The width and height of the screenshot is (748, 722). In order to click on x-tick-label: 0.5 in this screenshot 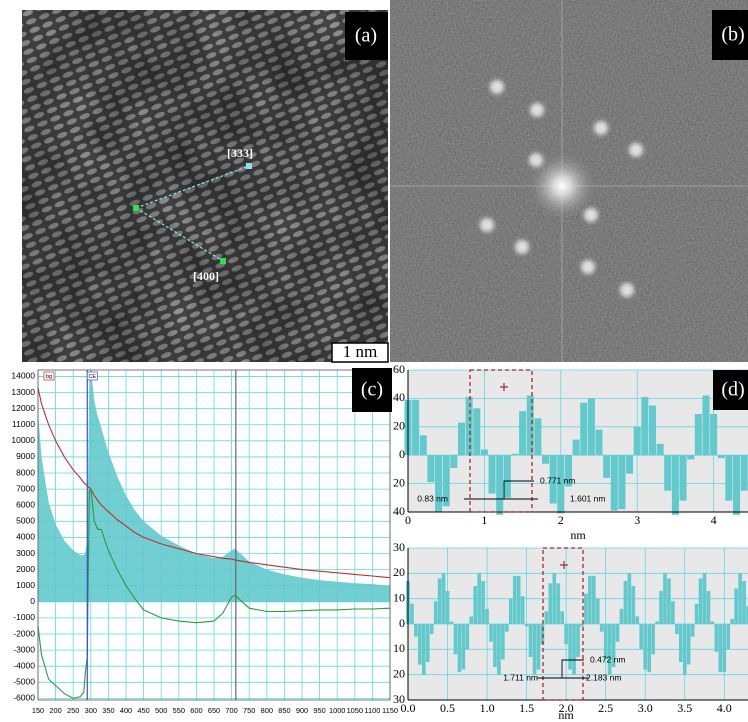, I will do `click(447, 708)`.